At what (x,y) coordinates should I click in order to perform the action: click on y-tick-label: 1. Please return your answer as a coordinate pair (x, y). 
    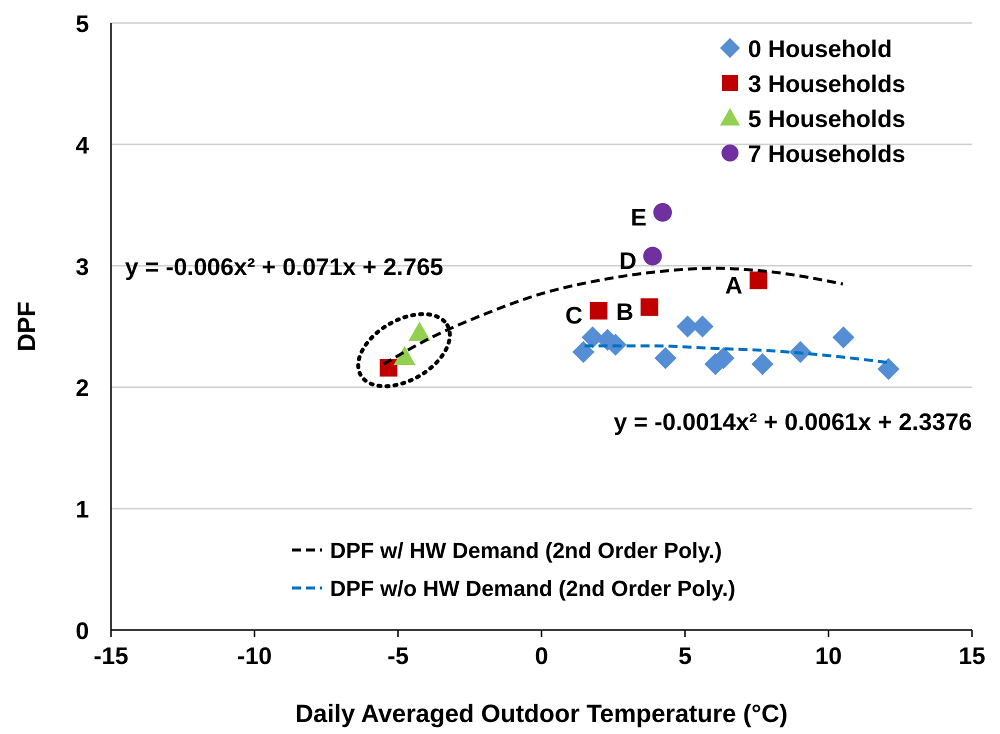
    Looking at the image, I should click on (82, 510).